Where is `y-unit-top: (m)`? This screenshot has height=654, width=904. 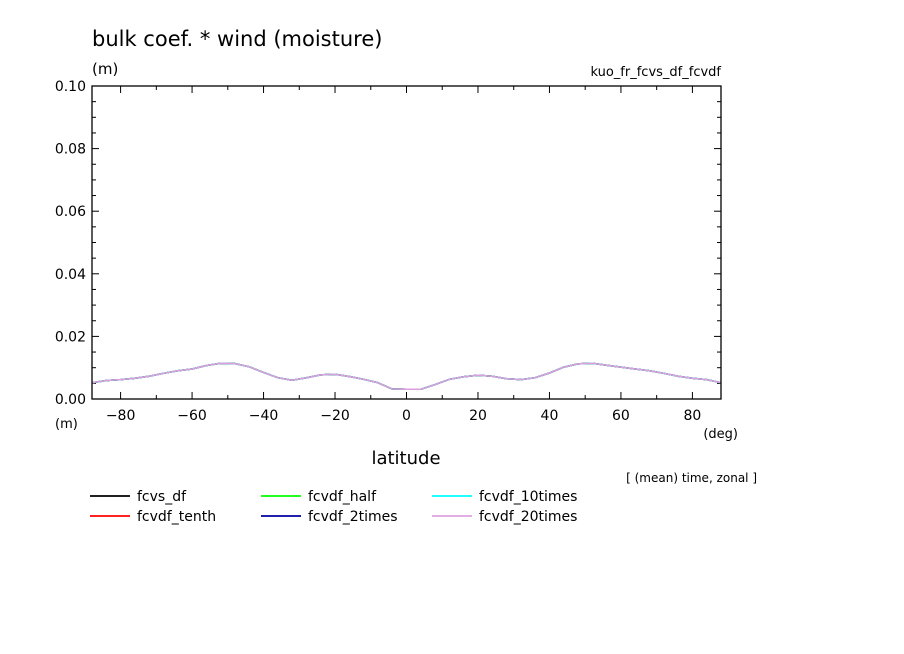 y-unit-top: (m) is located at coordinates (105, 69).